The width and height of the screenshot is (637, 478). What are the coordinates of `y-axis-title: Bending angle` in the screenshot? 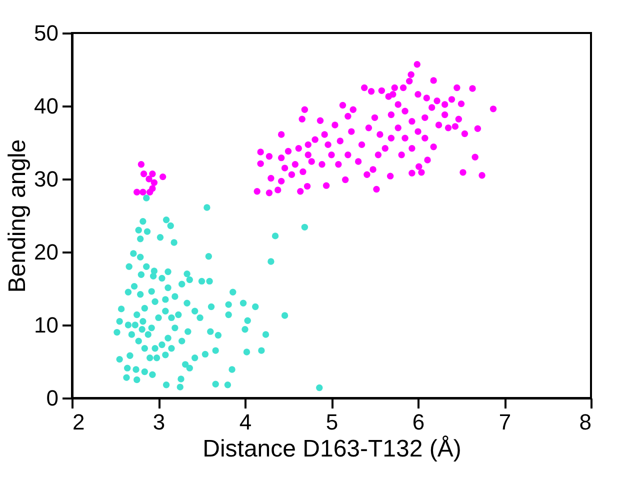 It's located at (18, 216).